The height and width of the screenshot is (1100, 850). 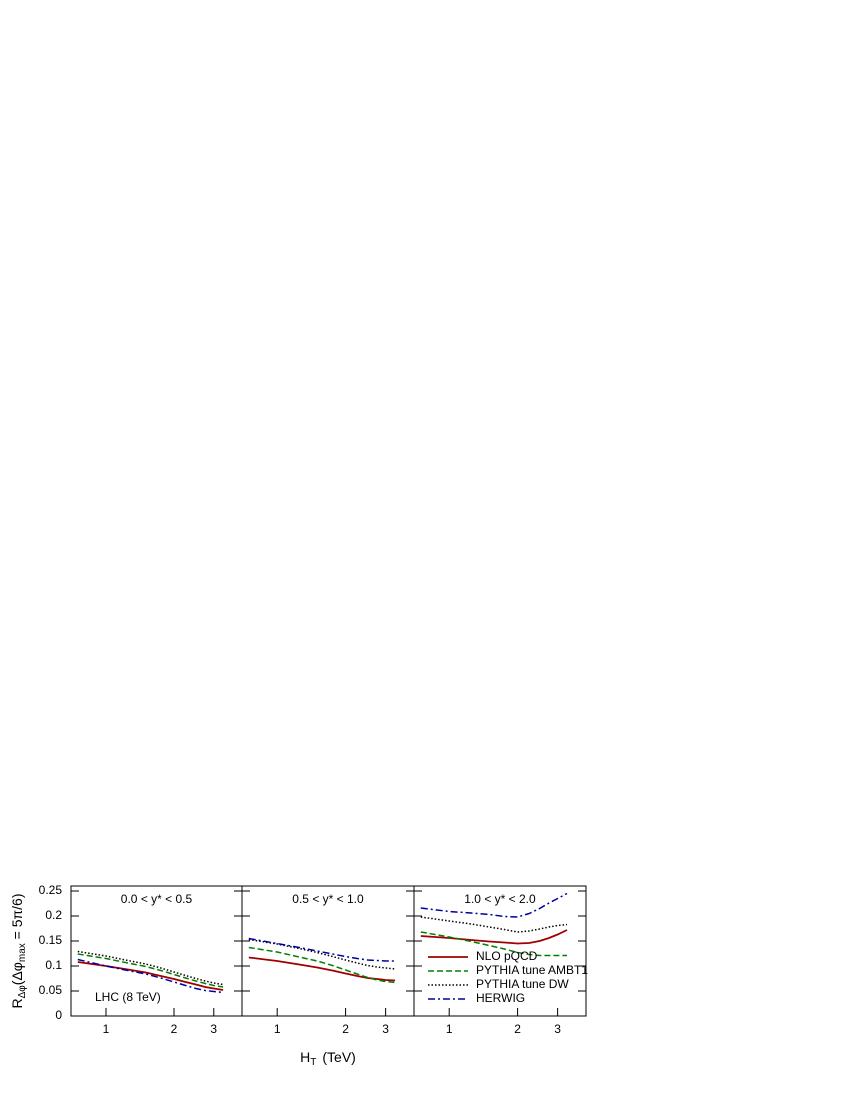 What do you see at coordinates (157, 899) in the screenshot?
I see `panel-title: 0.0 < y* < 0.5` at bounding box center [157, 899].